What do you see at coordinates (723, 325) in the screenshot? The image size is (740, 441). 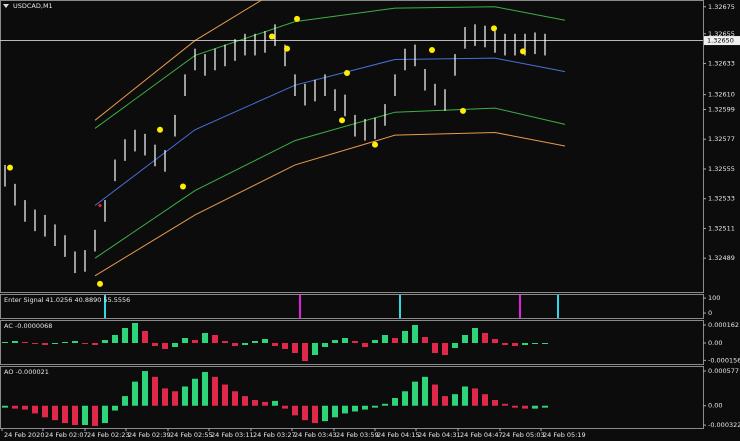 I see `y-tick-label: 0.000162` at bounding box center [723, 325].